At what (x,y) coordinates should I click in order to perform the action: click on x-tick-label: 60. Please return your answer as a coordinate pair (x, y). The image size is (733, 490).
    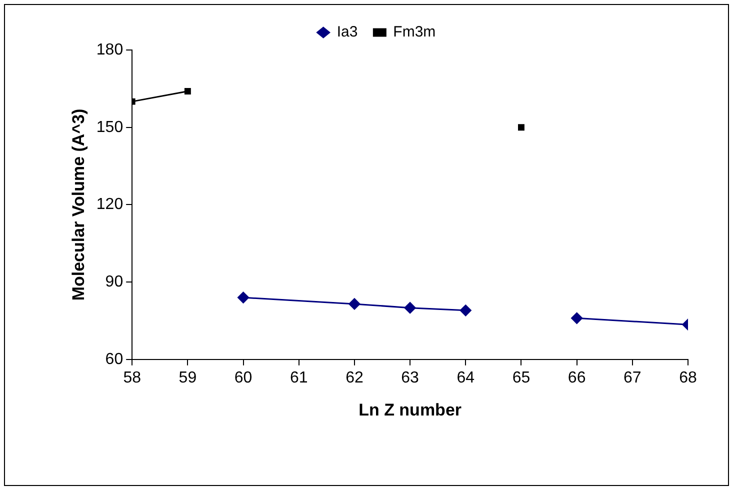
    Looking at the image, I should click on (243, 377).